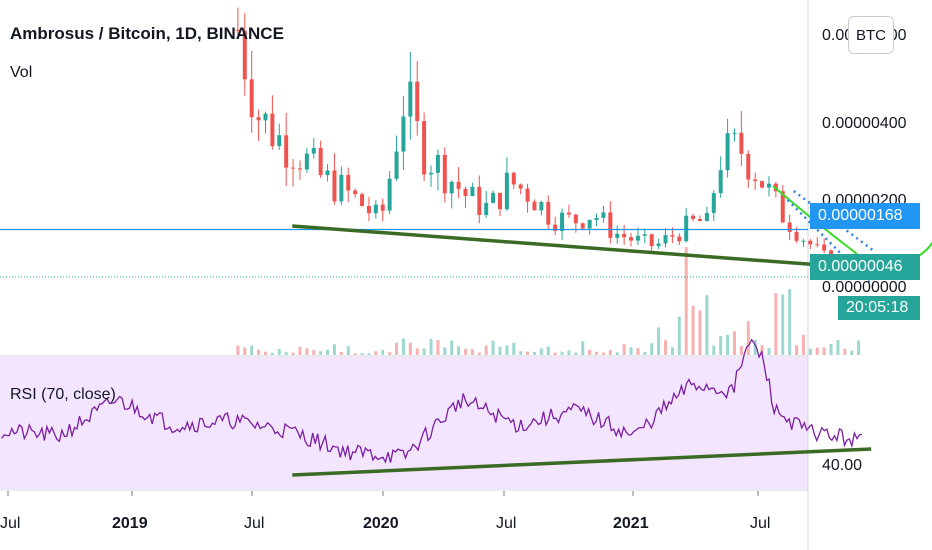  I want to click on time-axis-label: 2019, so click(130, 523).